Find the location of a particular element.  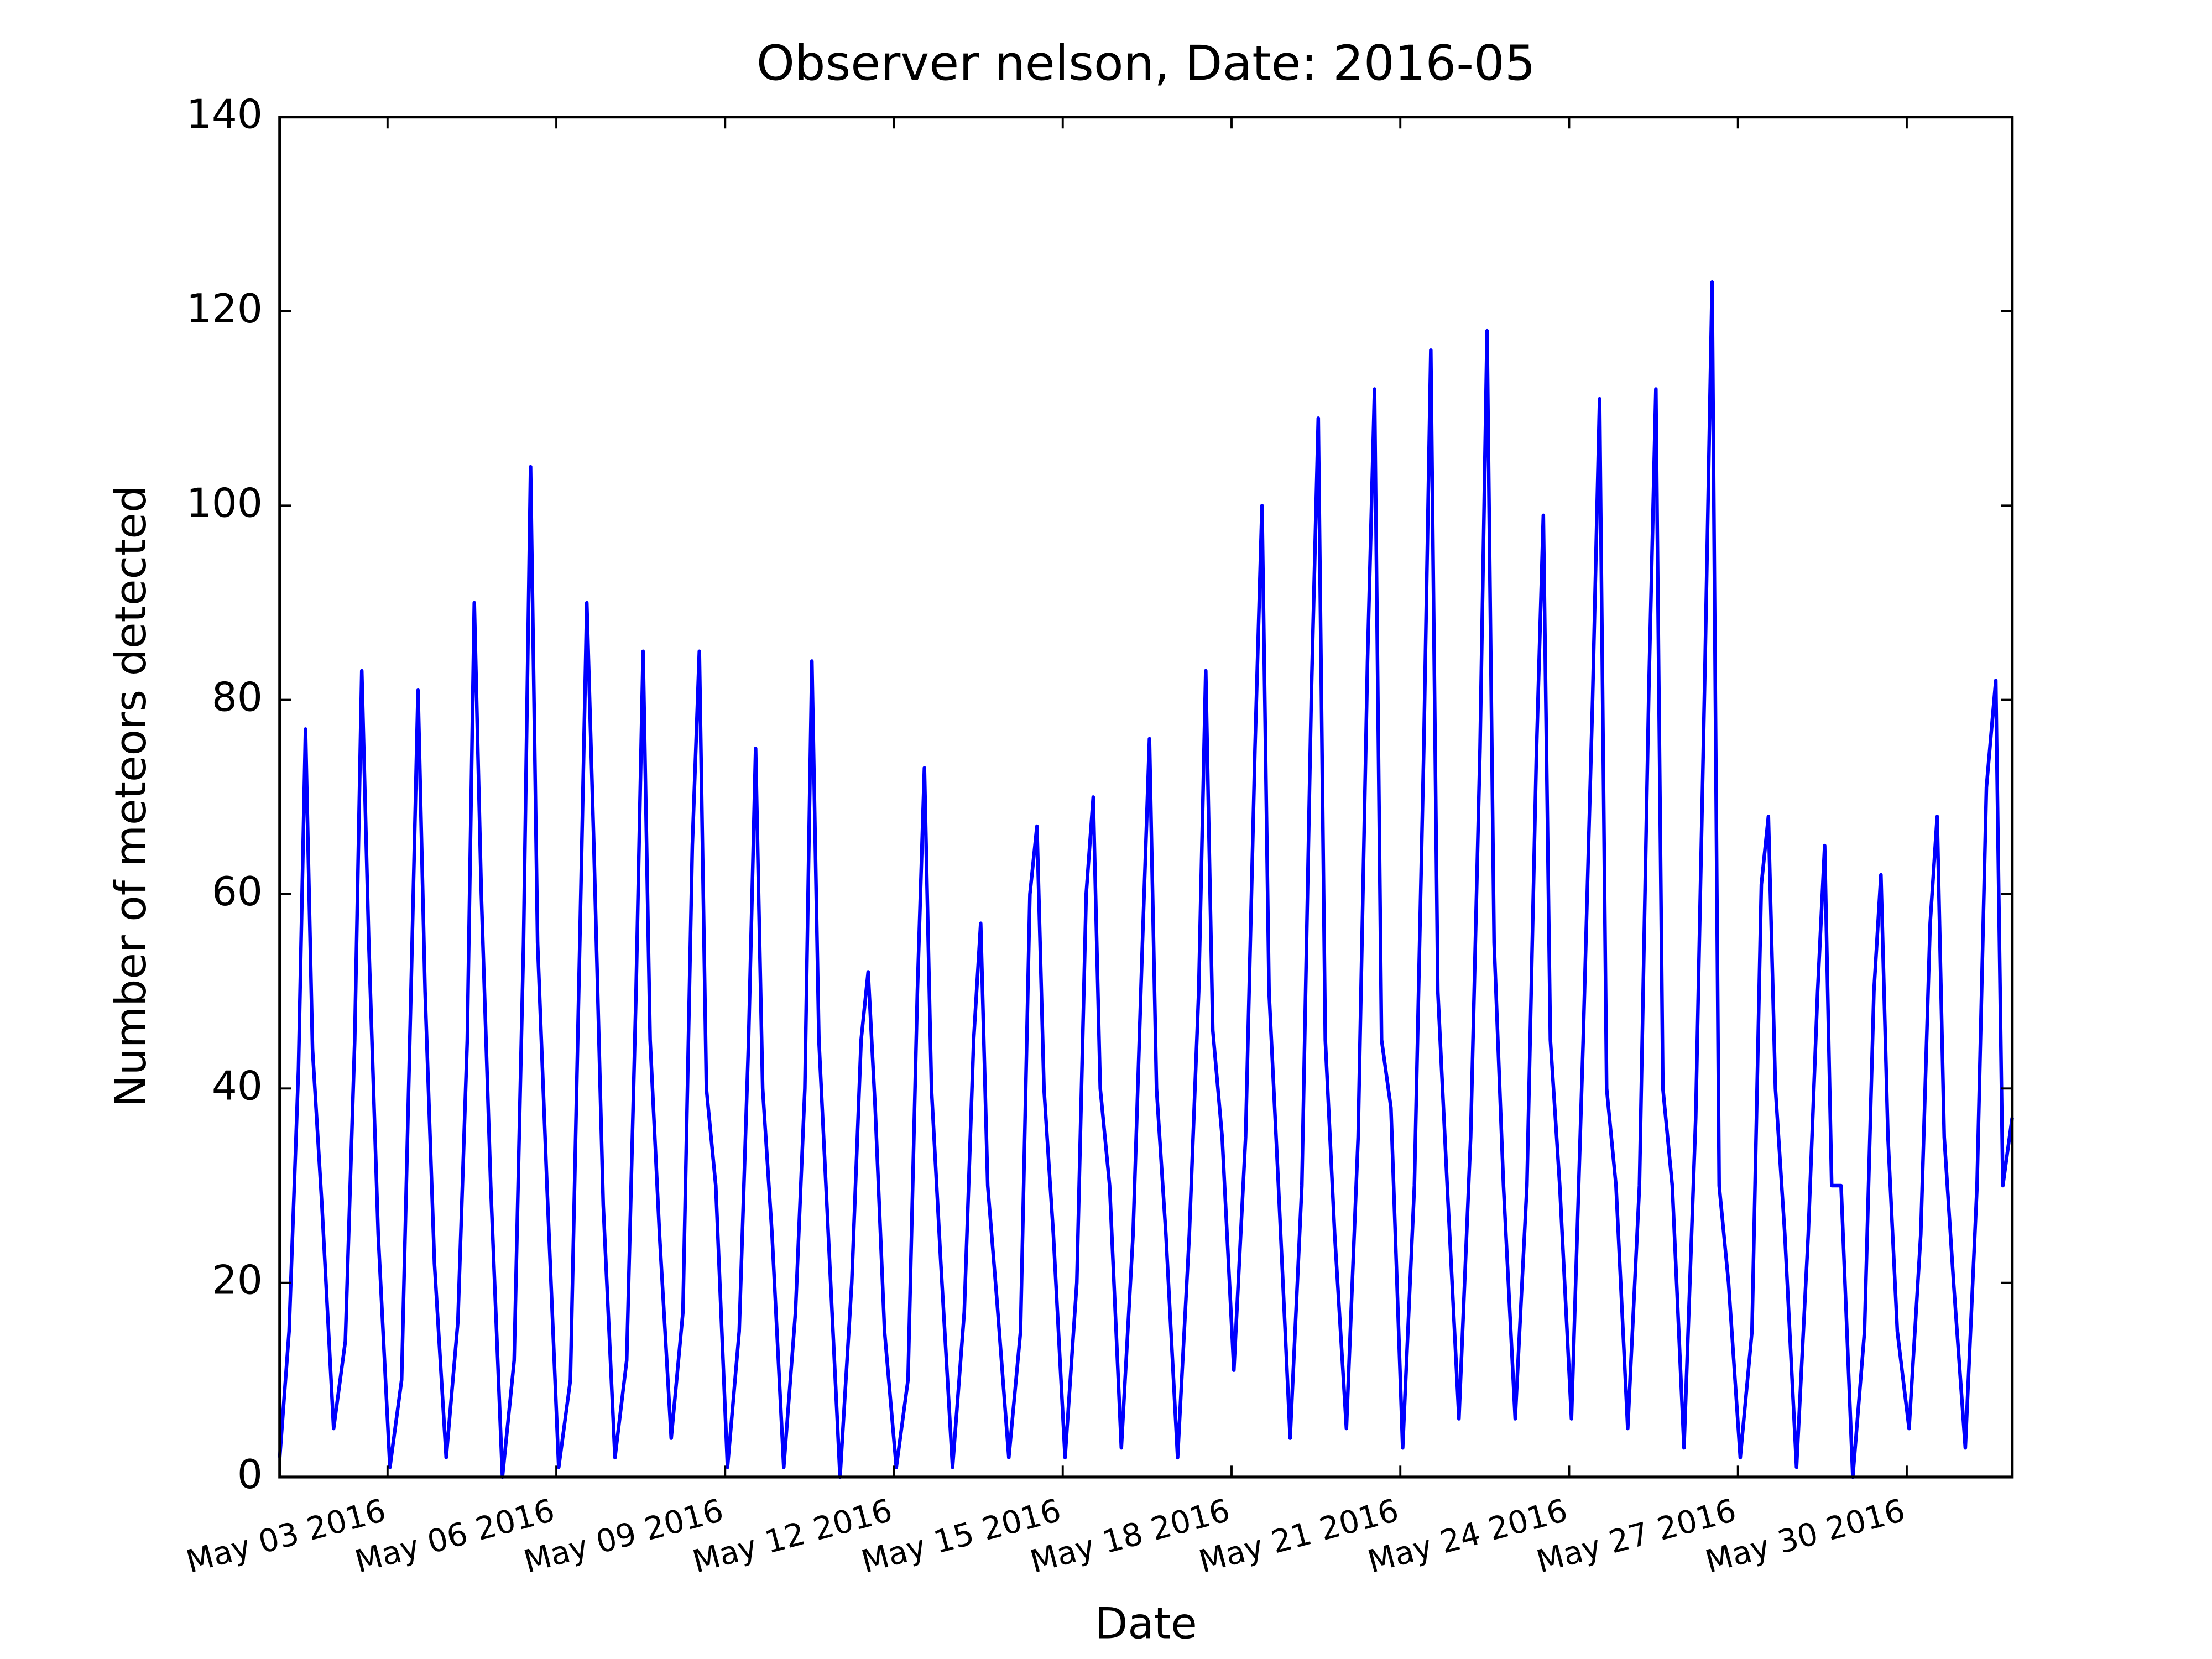

y-tick-label: 20 is located at coordinates (237, 1281).